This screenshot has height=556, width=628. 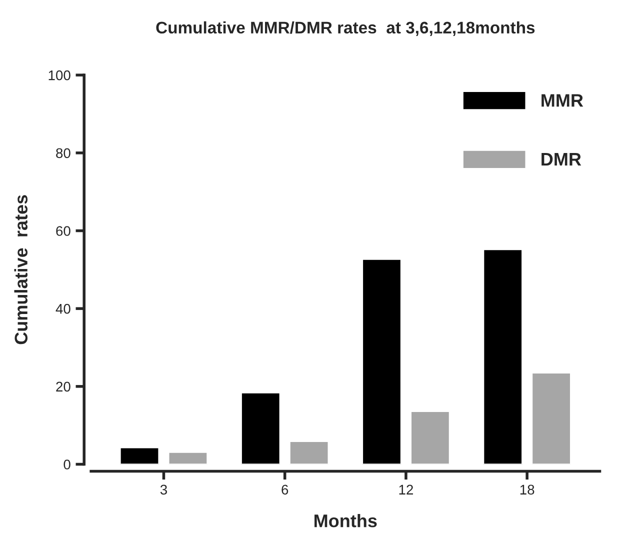 I want to click on legend-label: MMR, so click(x=563, y=100).